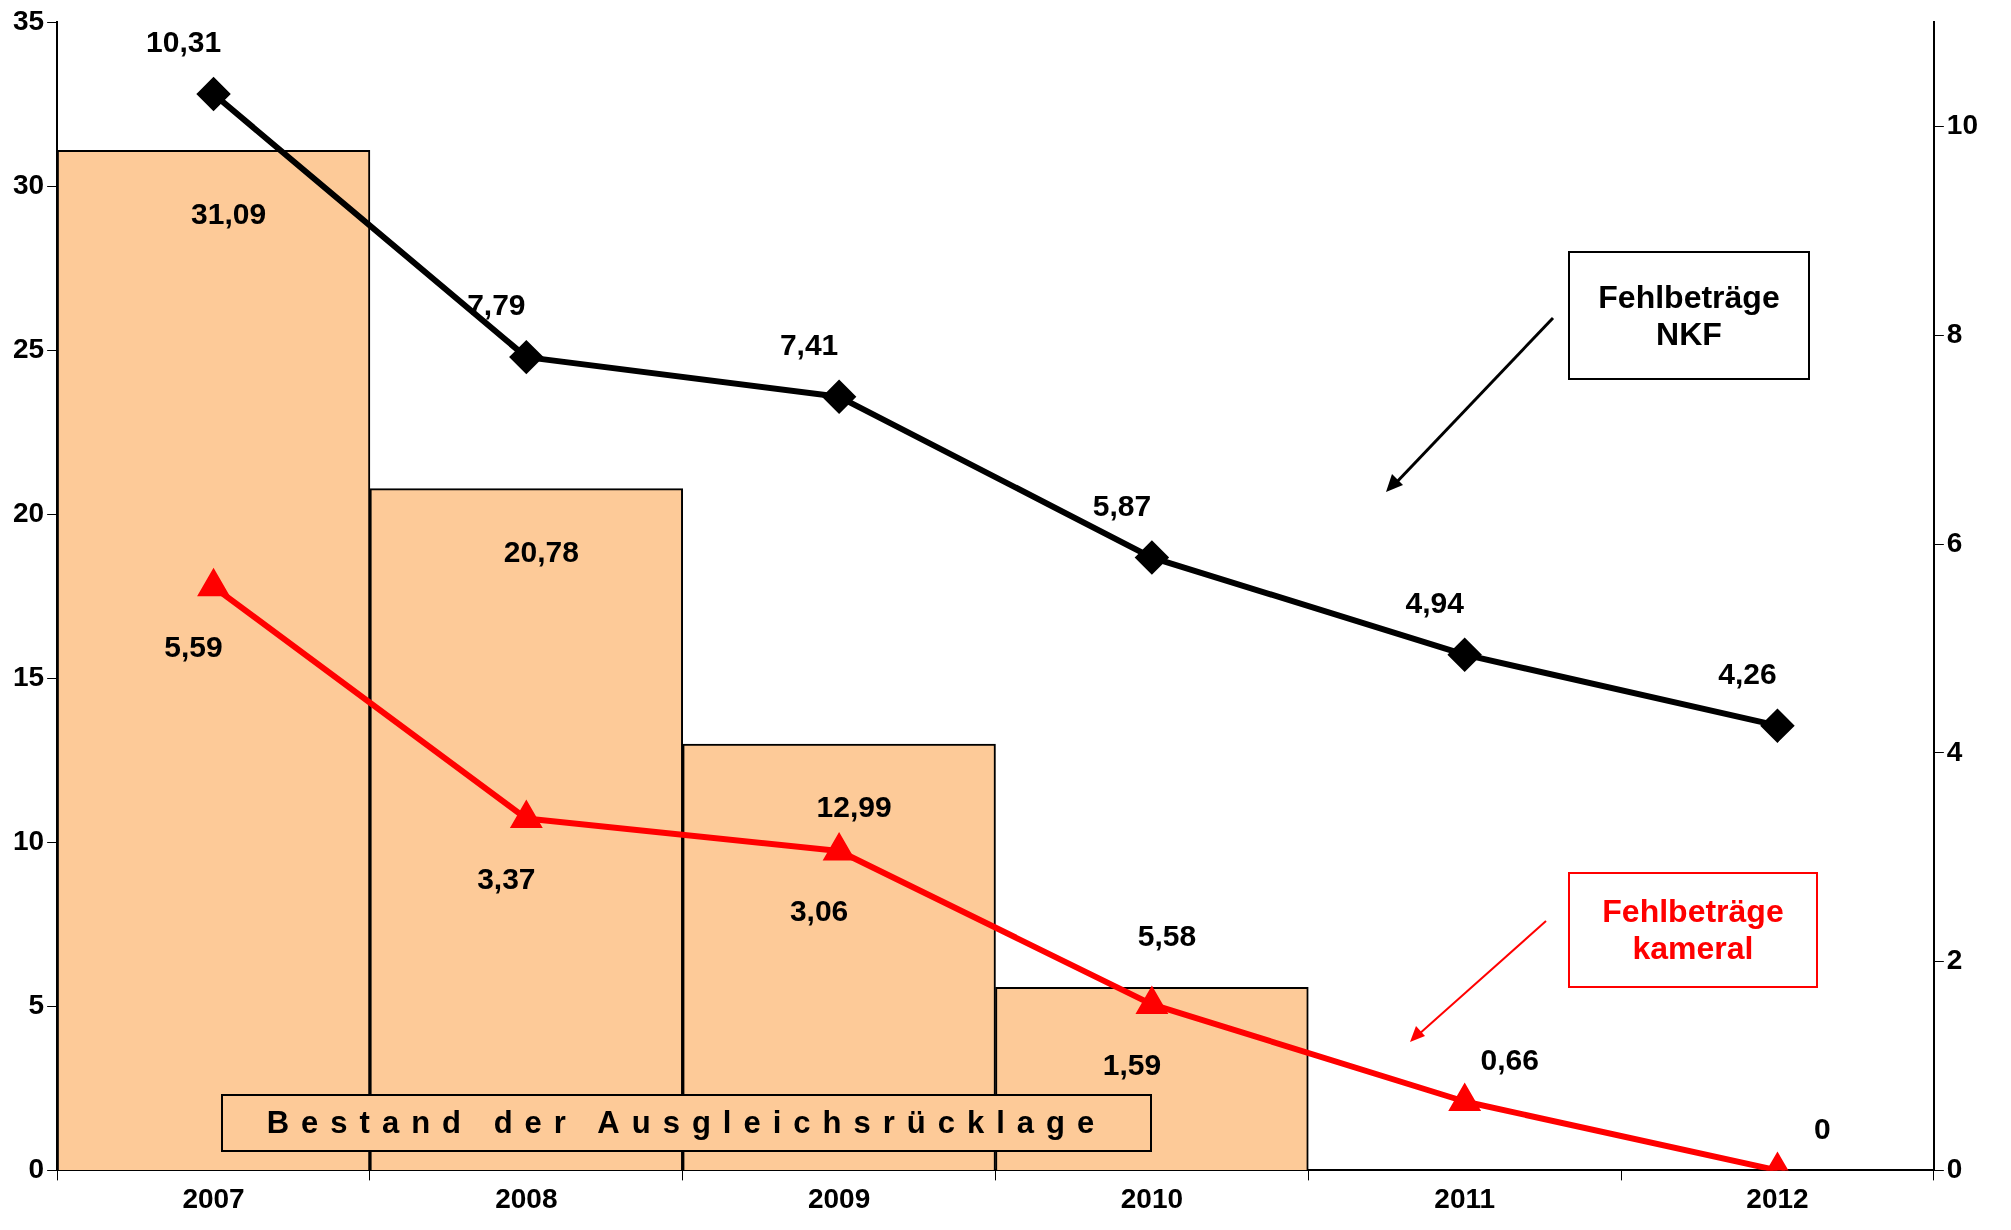 This screenshot has width=2011, height=1230. Describe the element at coordinates (819, 911) in the screenshot. I see `data-label: 3,06` at that location.